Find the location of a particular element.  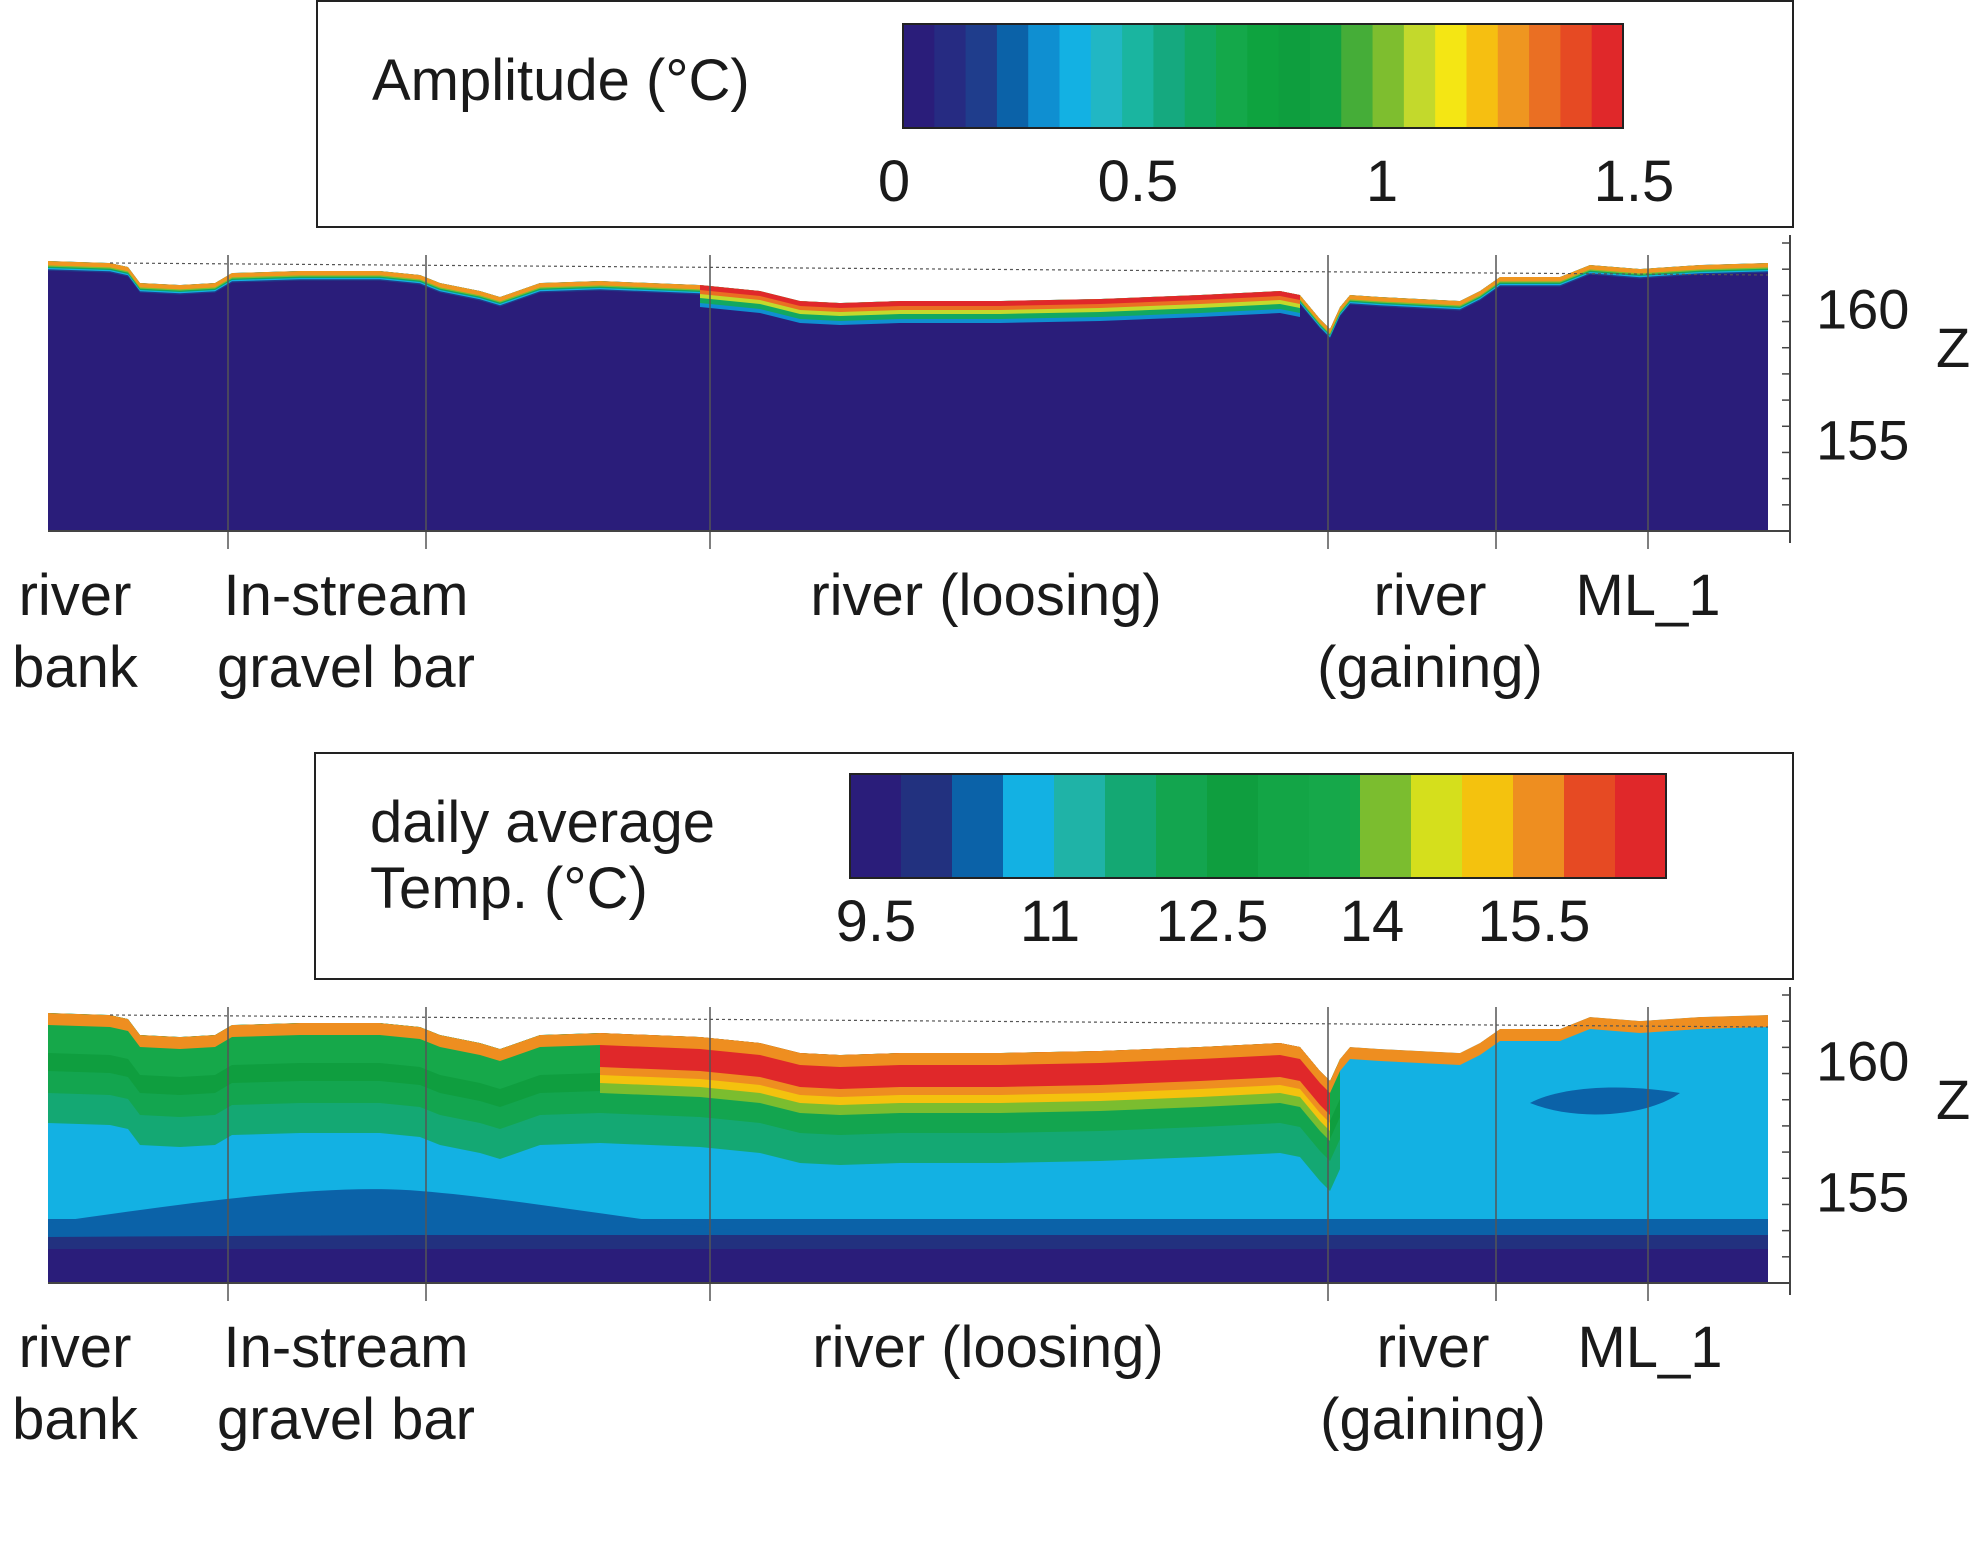

temperature-legend-tick-0: 9.5 is located at coordinates (876, 921).